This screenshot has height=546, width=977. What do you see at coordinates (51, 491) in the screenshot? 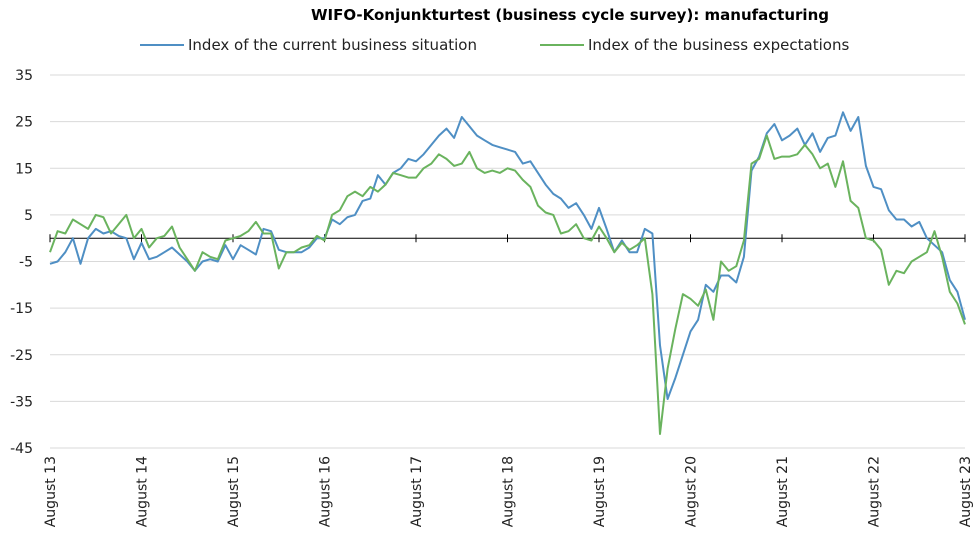
I see `x-tick-label: August 13` at bounding box center [51, 491].